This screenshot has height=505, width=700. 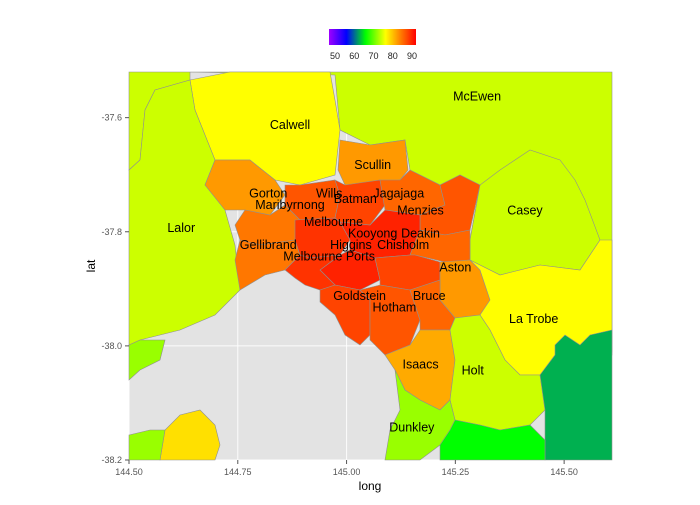 I want to click on region-label-deakin: Deakin, so click(x=420, y=233).